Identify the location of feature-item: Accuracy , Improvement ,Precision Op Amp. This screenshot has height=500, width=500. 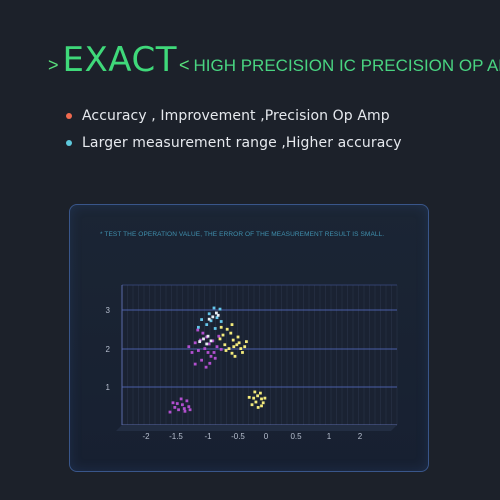
(234, 116).